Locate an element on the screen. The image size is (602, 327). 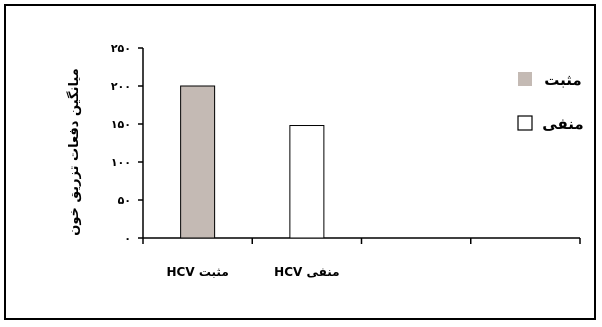
x-axis is located at coordinates (361, 240).